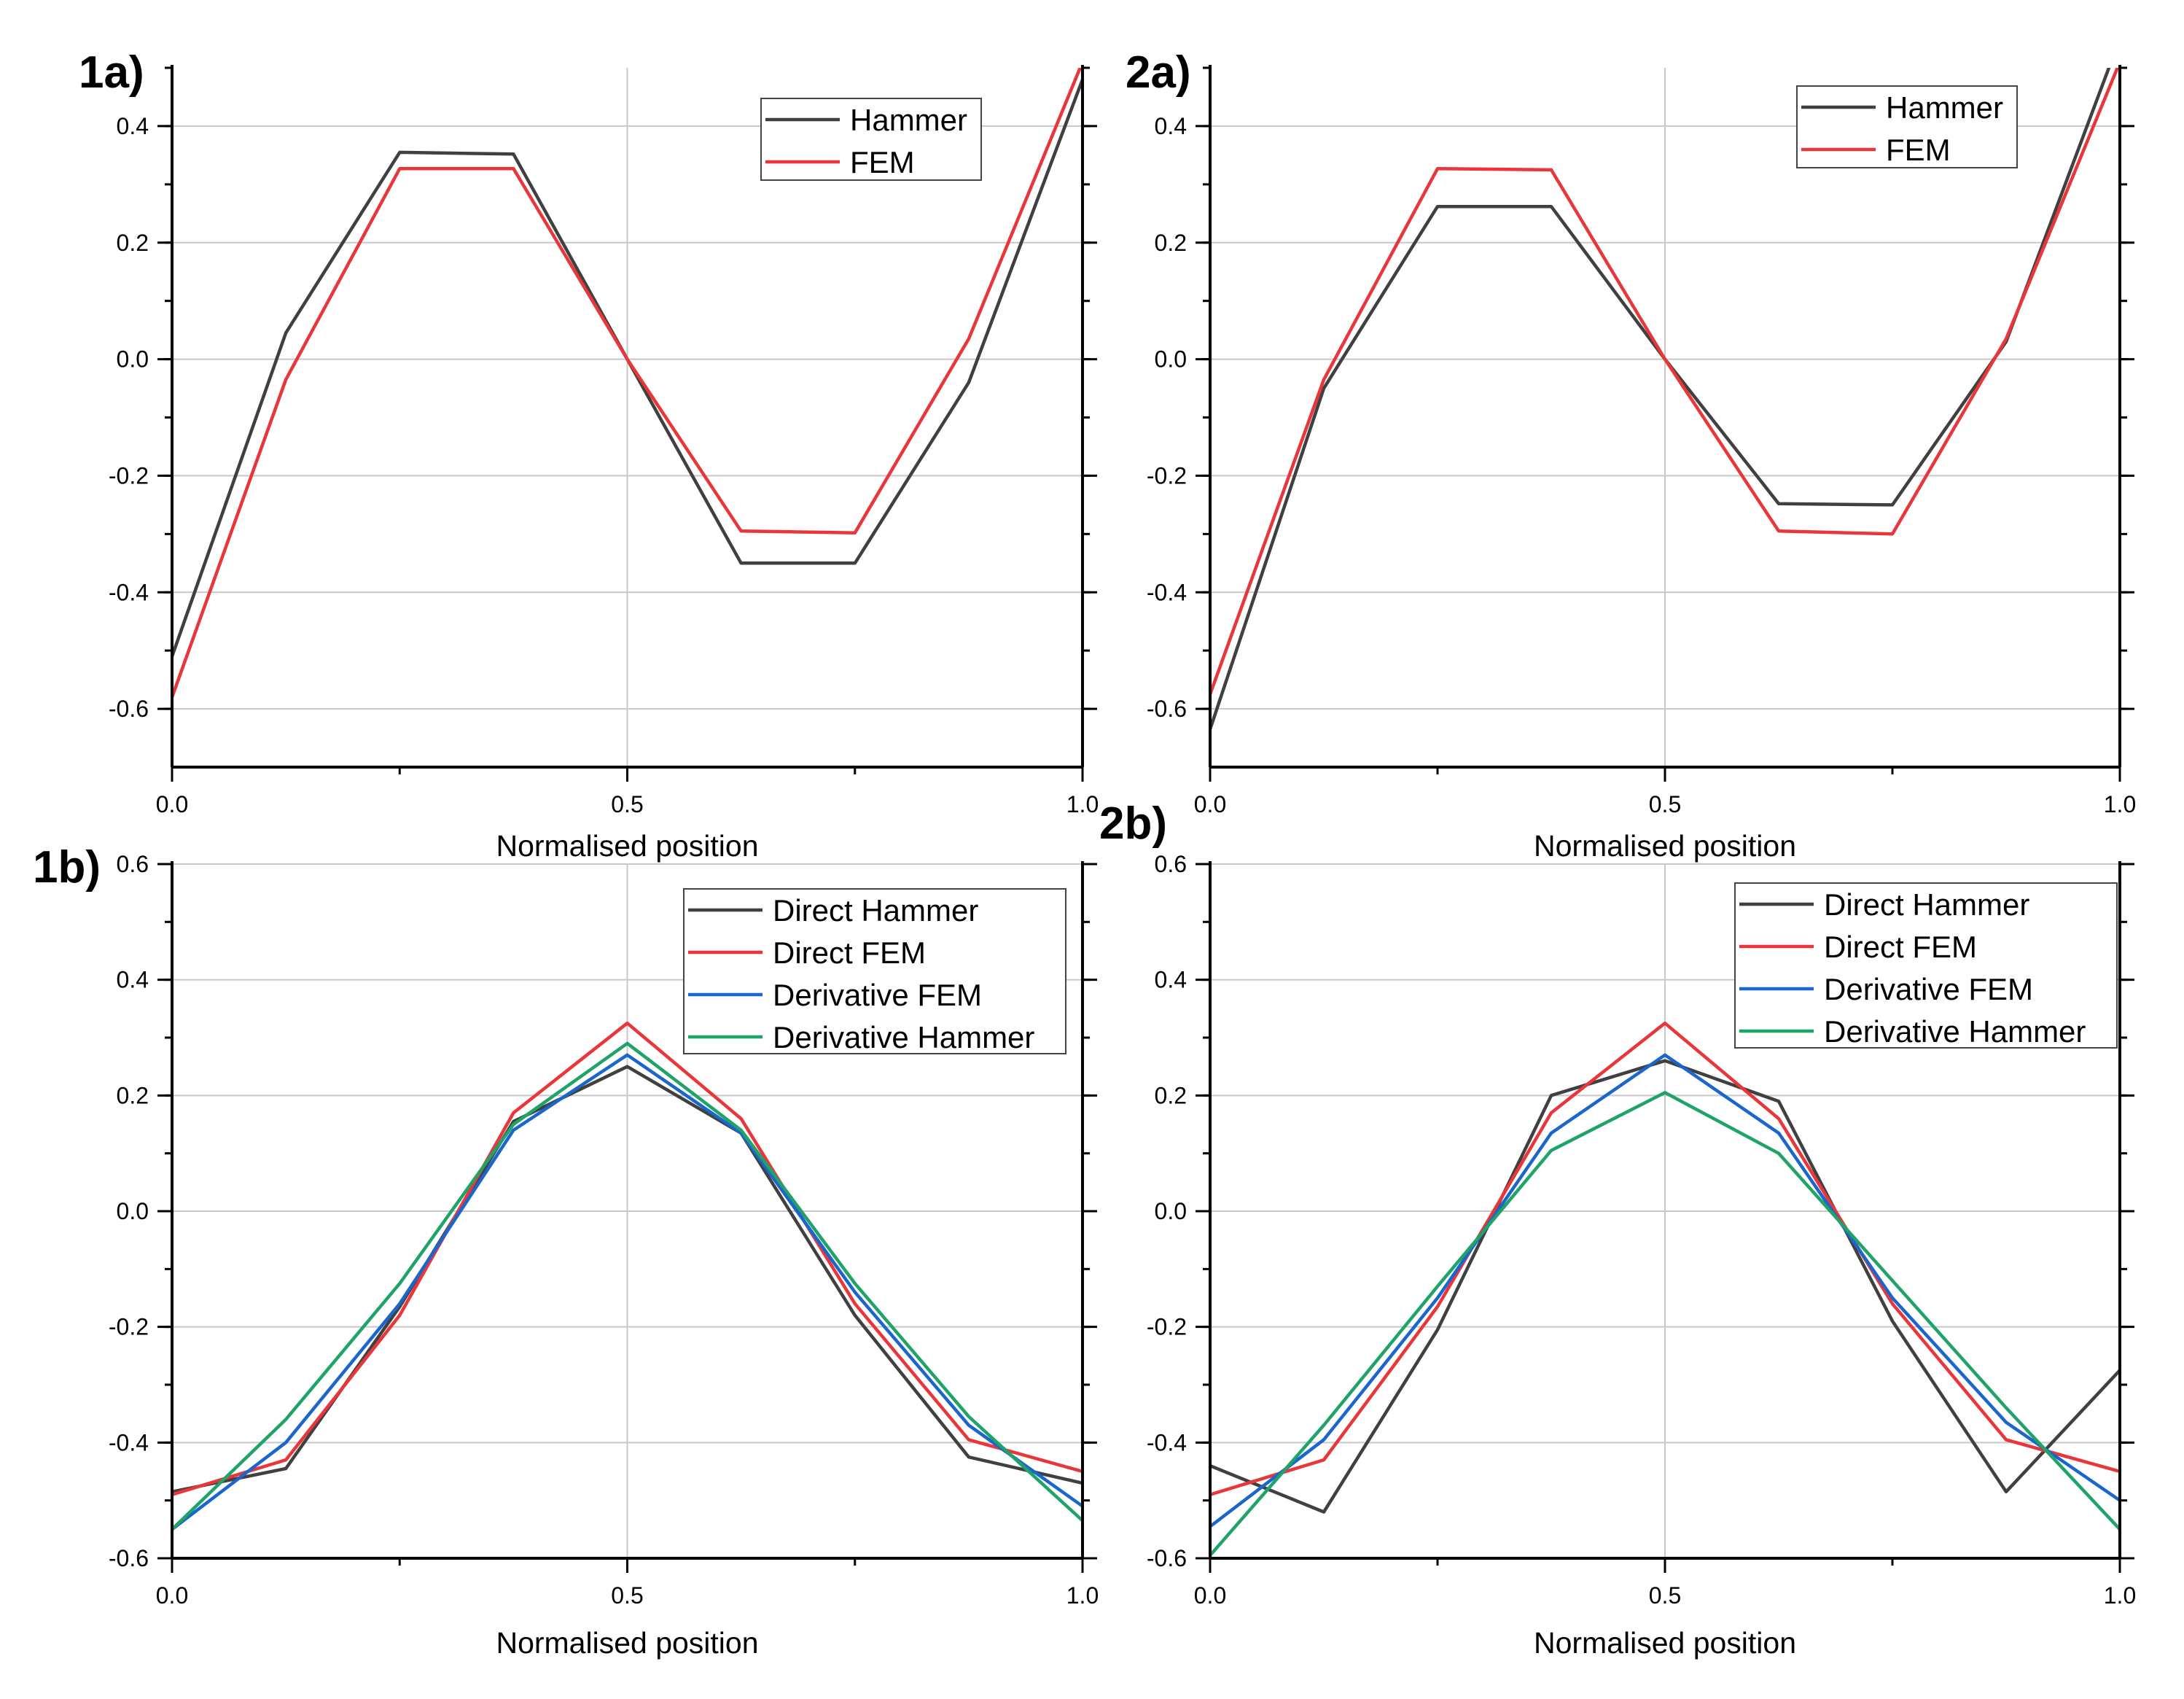  I want to click on panel-label: 2a), so click(1158, 72).